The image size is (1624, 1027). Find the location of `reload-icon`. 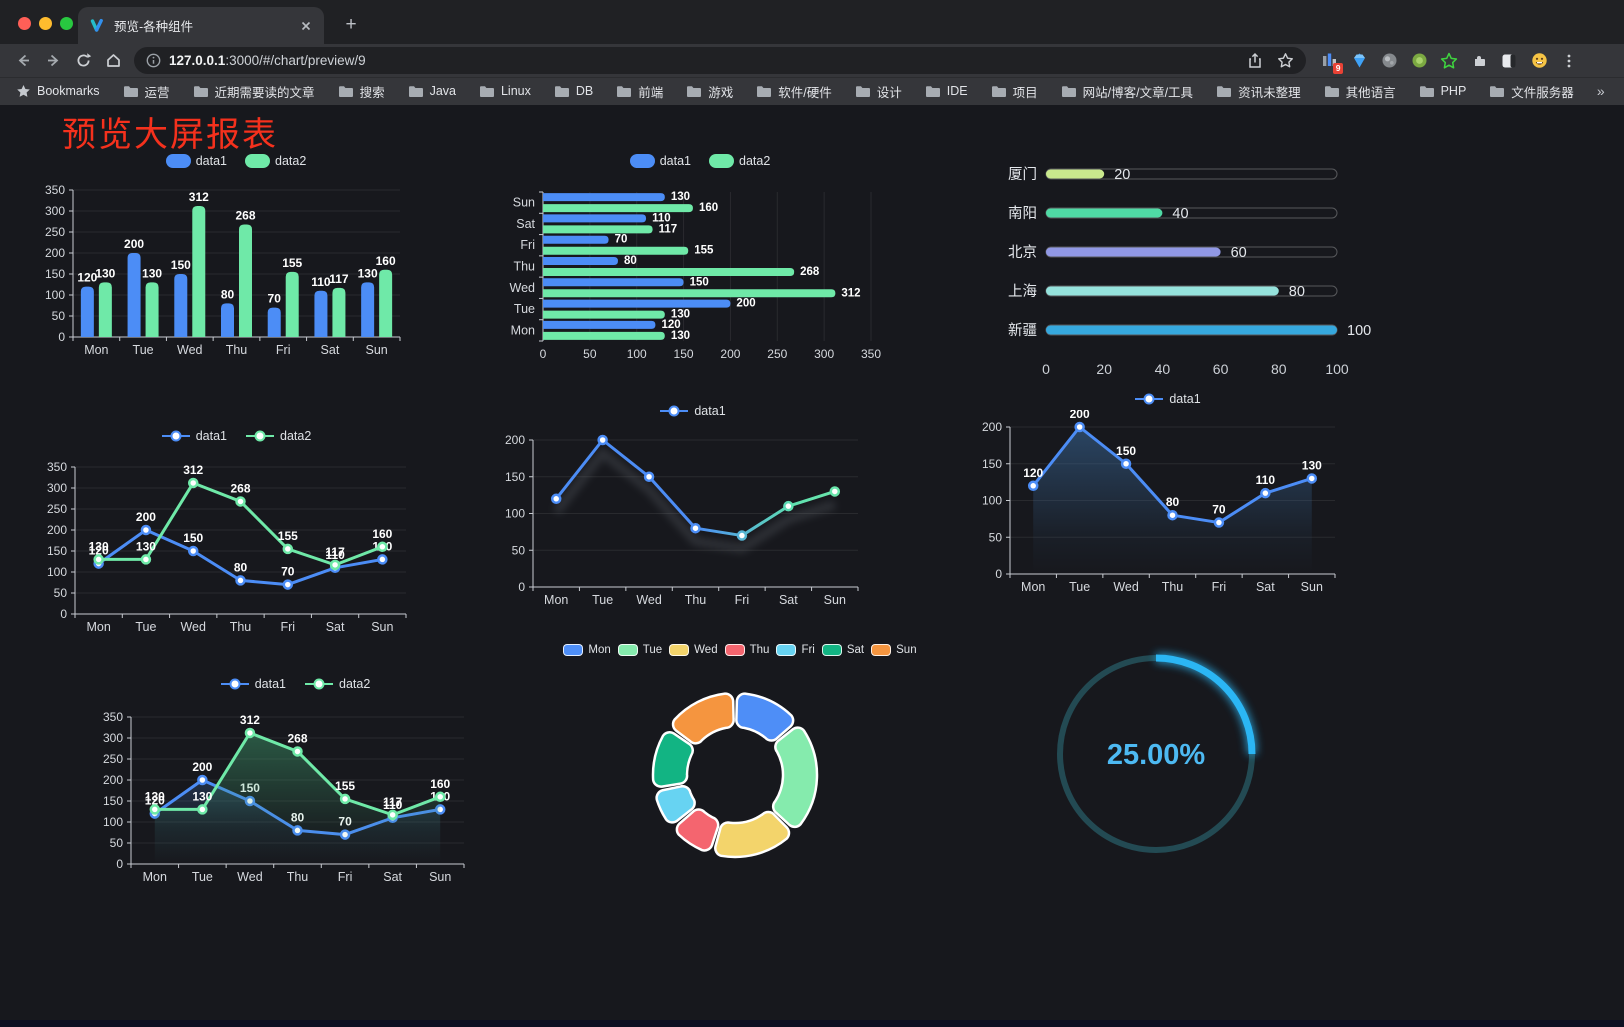

reload-icon is located at coordinates (83, 61).